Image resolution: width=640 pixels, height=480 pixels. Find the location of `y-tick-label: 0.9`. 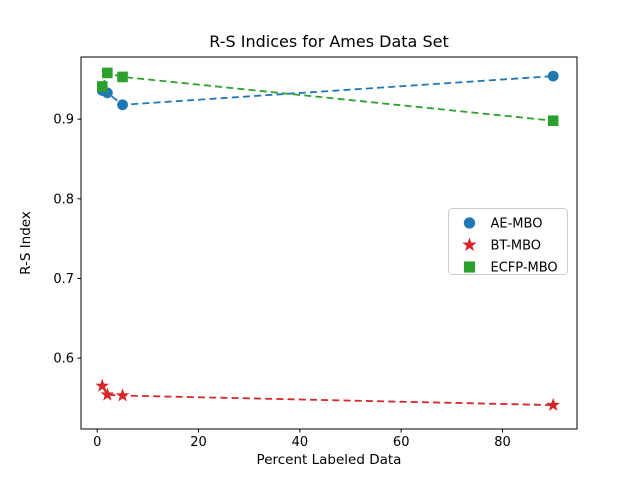

y-tick-label: 0.9 is located at coordinates (63, 120).